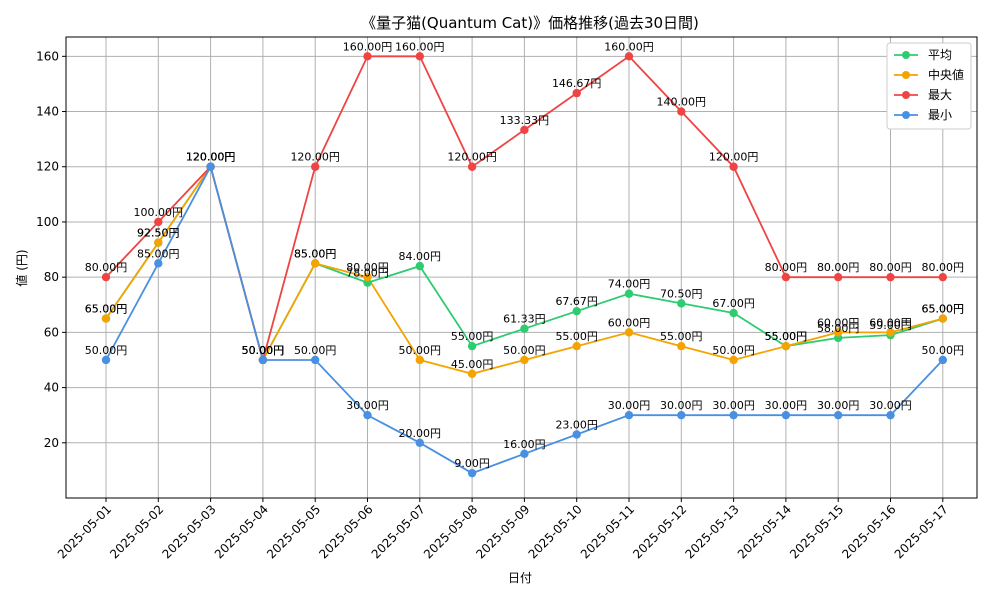 The height and width of the screenshot is (600, 1000). I want to click on data-label: 60.00円, so click(629, 322).